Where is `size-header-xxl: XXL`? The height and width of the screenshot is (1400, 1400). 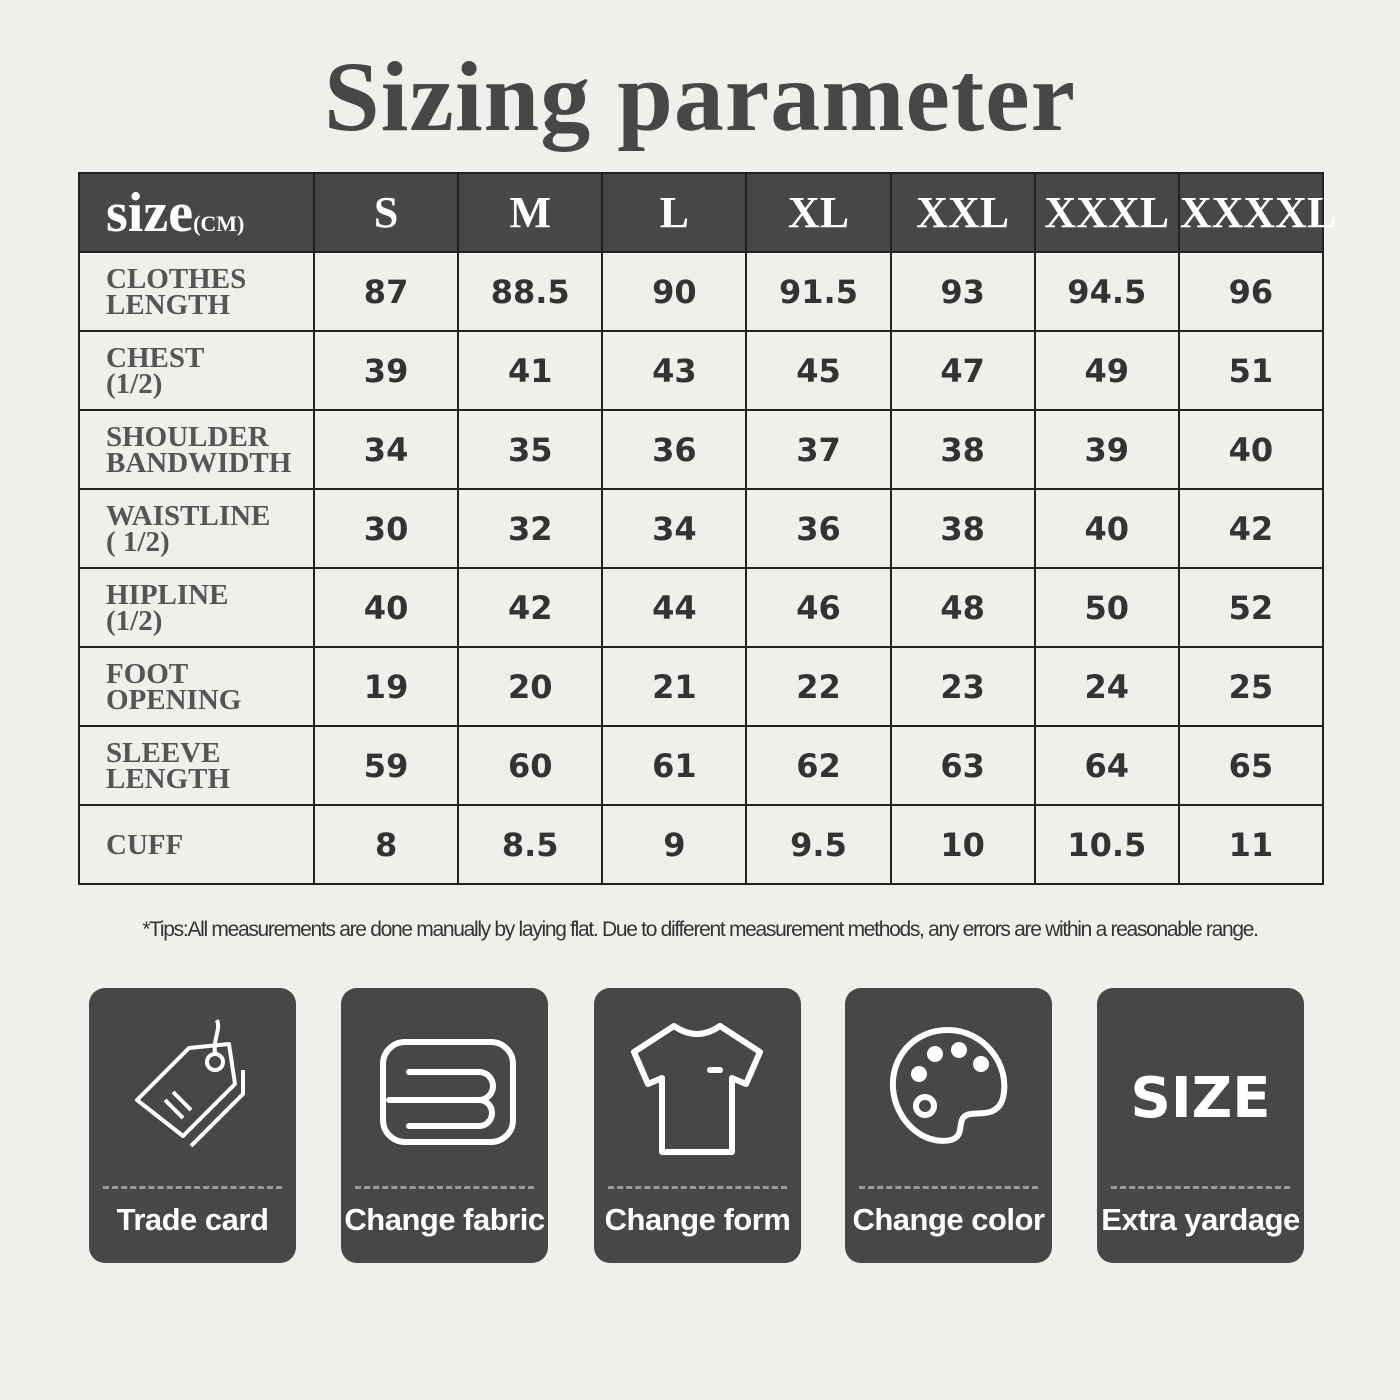 size-header-xxl: XXL is located at coordinates (962, 212).